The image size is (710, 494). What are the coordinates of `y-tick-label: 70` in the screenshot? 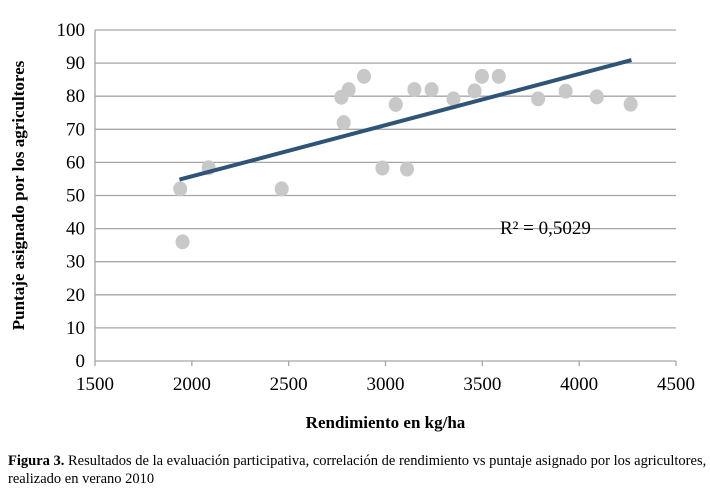 It's located at (75, 129).